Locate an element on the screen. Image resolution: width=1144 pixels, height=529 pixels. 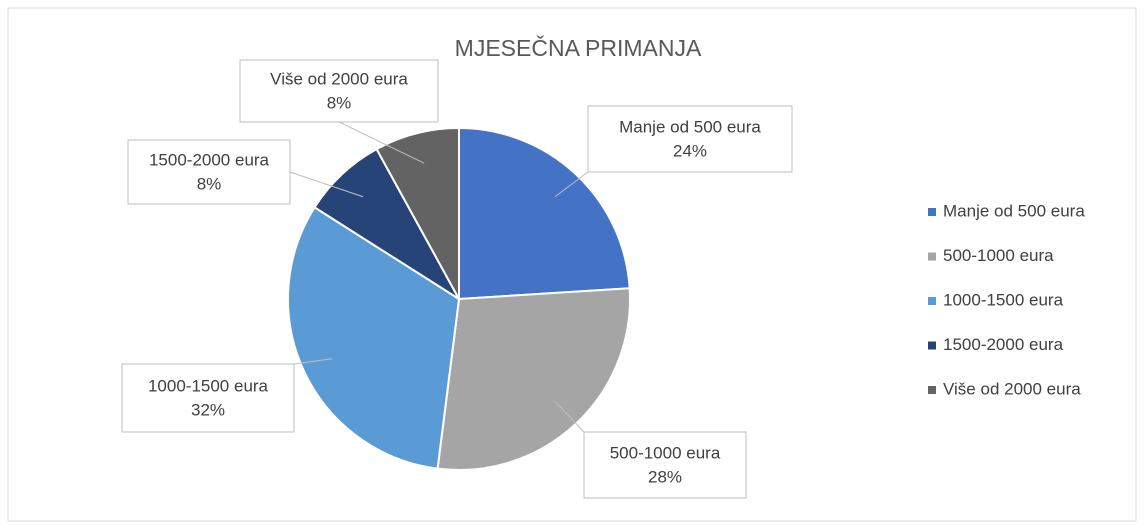
data-label-value: 24% is located at coordinates (690, 150).